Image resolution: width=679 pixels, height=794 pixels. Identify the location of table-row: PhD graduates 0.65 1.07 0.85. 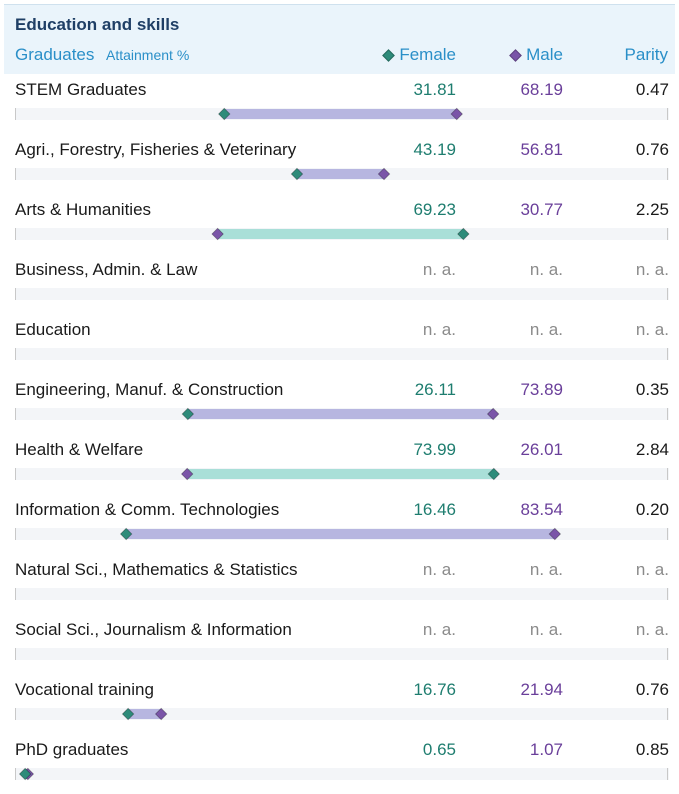
(339, 764).